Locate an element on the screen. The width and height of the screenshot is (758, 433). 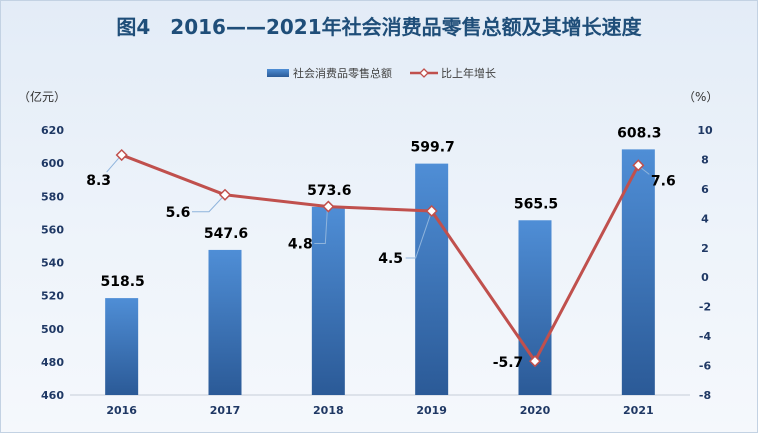
right-tick-label: -4 is located at coordinates (705, 336).